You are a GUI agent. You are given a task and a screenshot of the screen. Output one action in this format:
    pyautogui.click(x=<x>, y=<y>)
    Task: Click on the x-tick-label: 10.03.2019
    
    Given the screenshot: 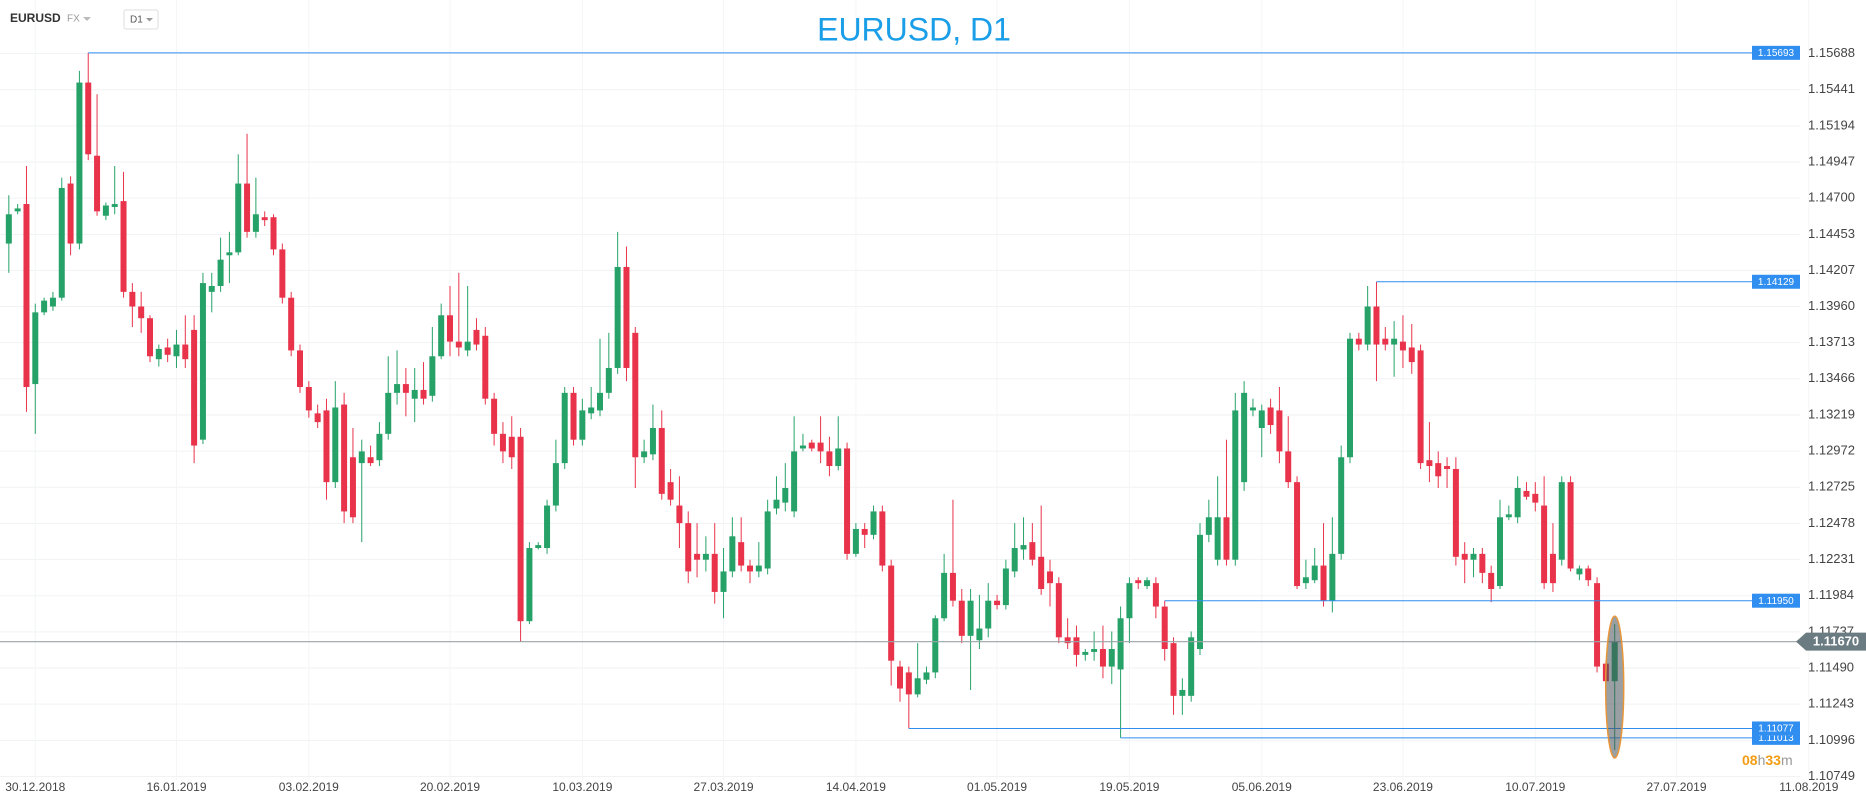 What is the action you would take?
    pyautogui.click(x=582, y=787)
    